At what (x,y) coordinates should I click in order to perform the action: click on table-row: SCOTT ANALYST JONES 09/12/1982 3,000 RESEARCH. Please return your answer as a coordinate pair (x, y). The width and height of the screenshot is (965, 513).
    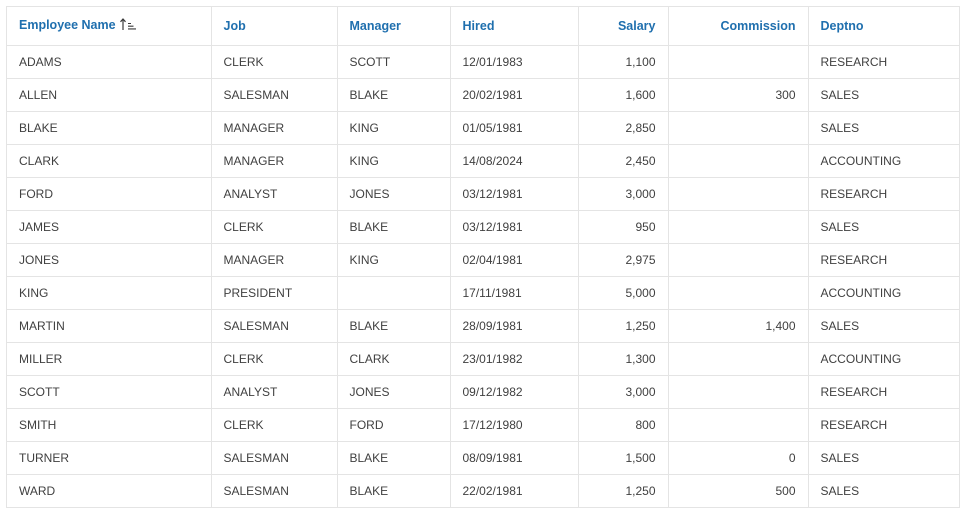
    Looking at the image, I should click on (483, 392).